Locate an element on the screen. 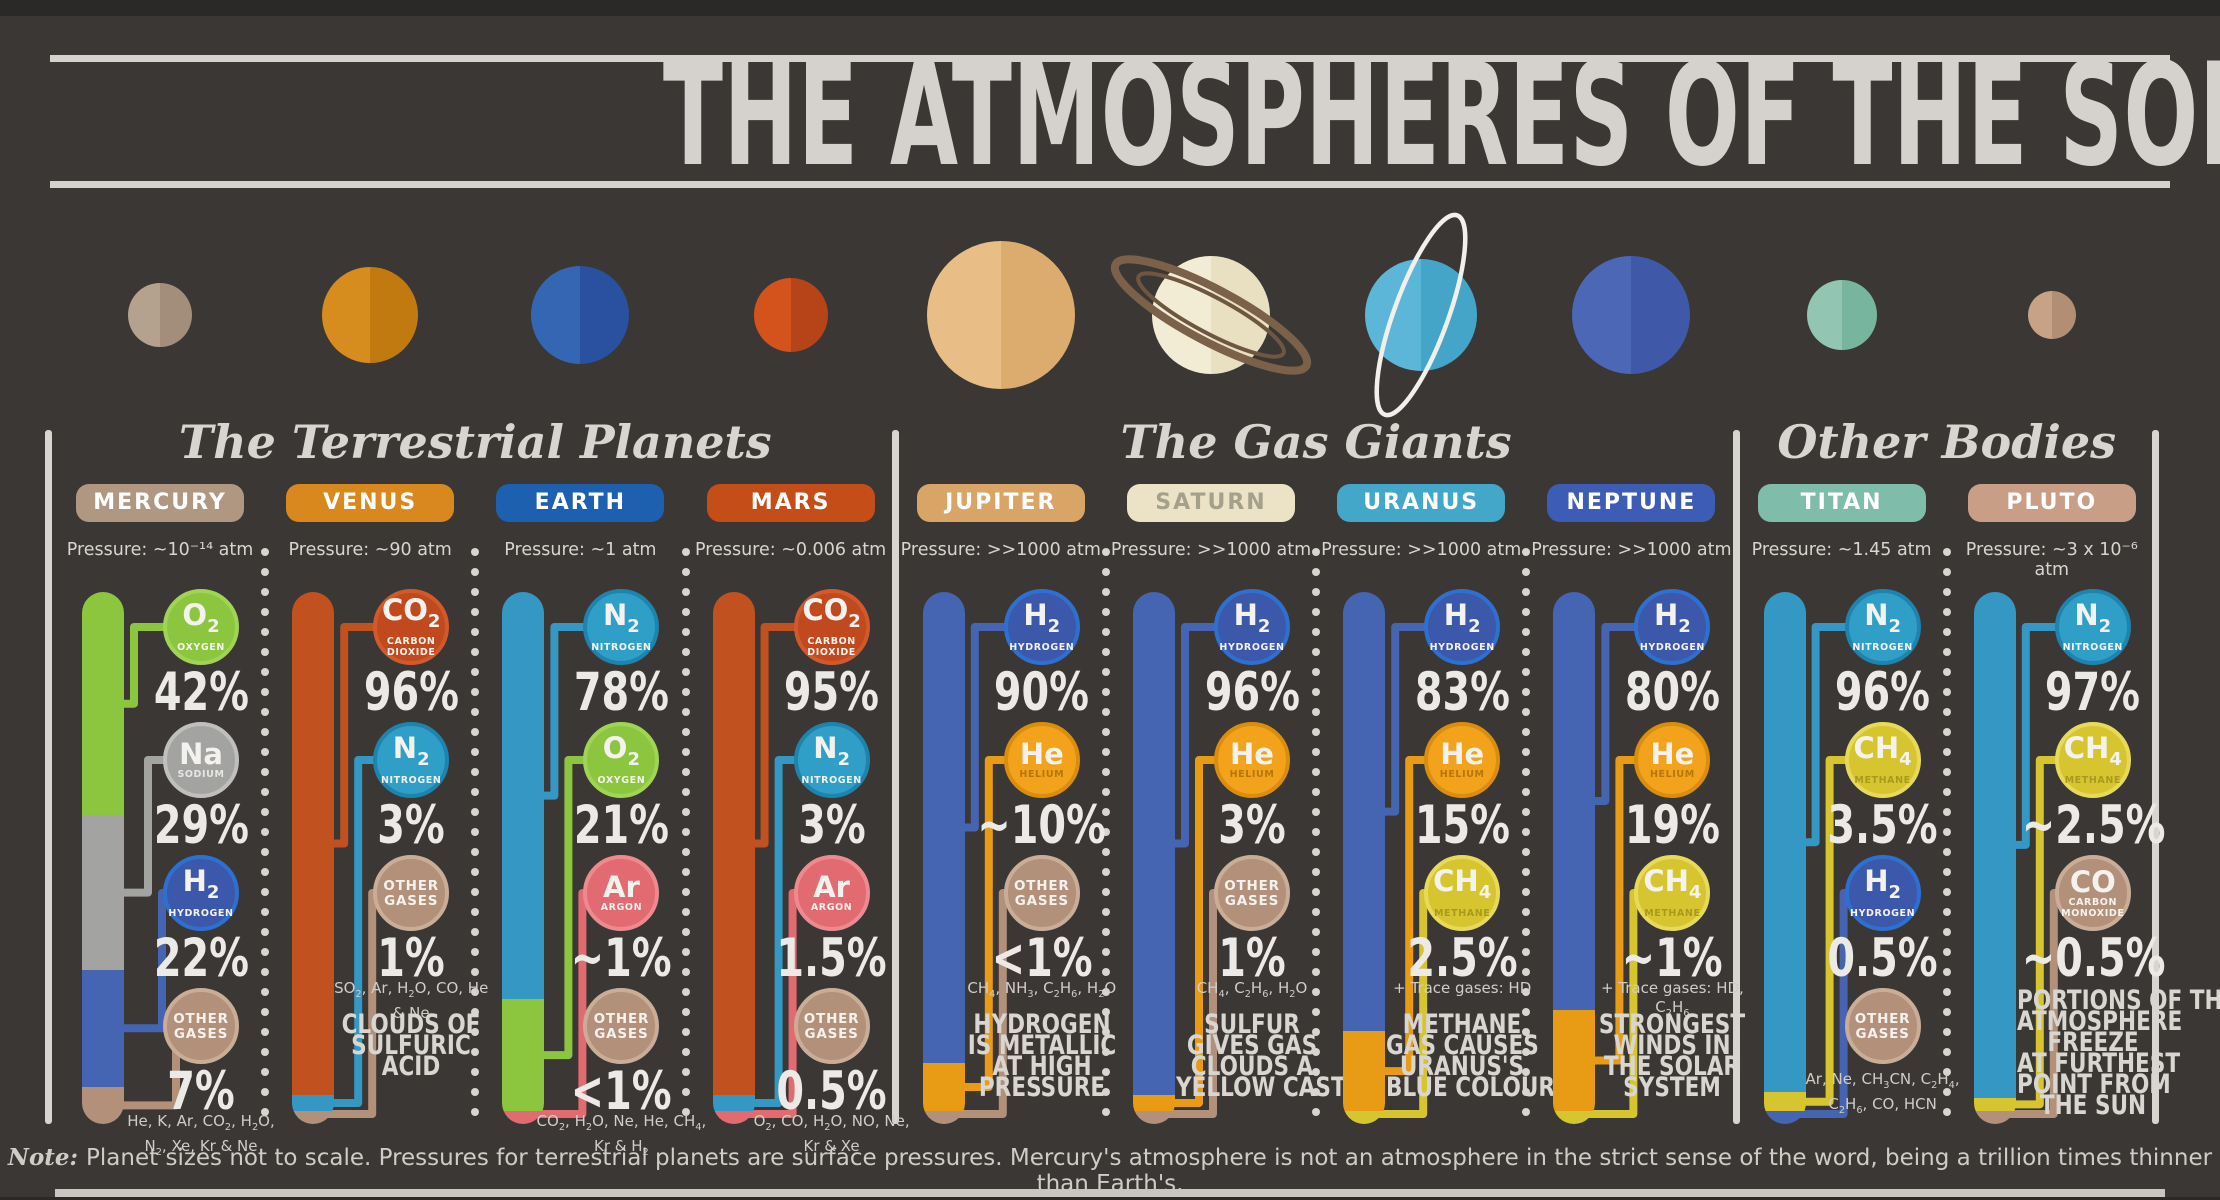 This screenshot has height=1200, width=2220. bar-segment-saturn-helium is located at coordinates (1154, 1103).